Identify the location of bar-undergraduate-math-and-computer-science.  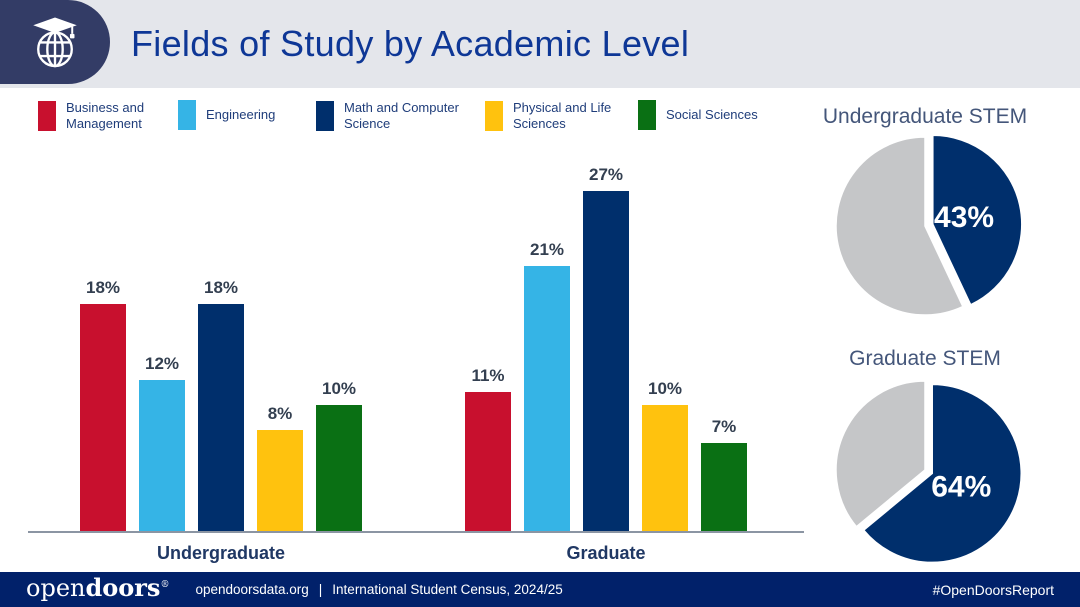
(221, 417).